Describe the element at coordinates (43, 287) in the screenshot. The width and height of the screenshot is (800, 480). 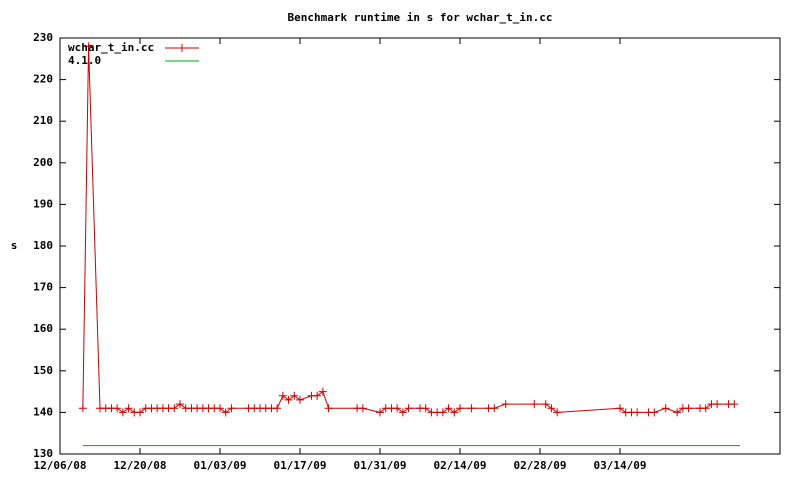
I see `y-tick-label: 170` at that location.